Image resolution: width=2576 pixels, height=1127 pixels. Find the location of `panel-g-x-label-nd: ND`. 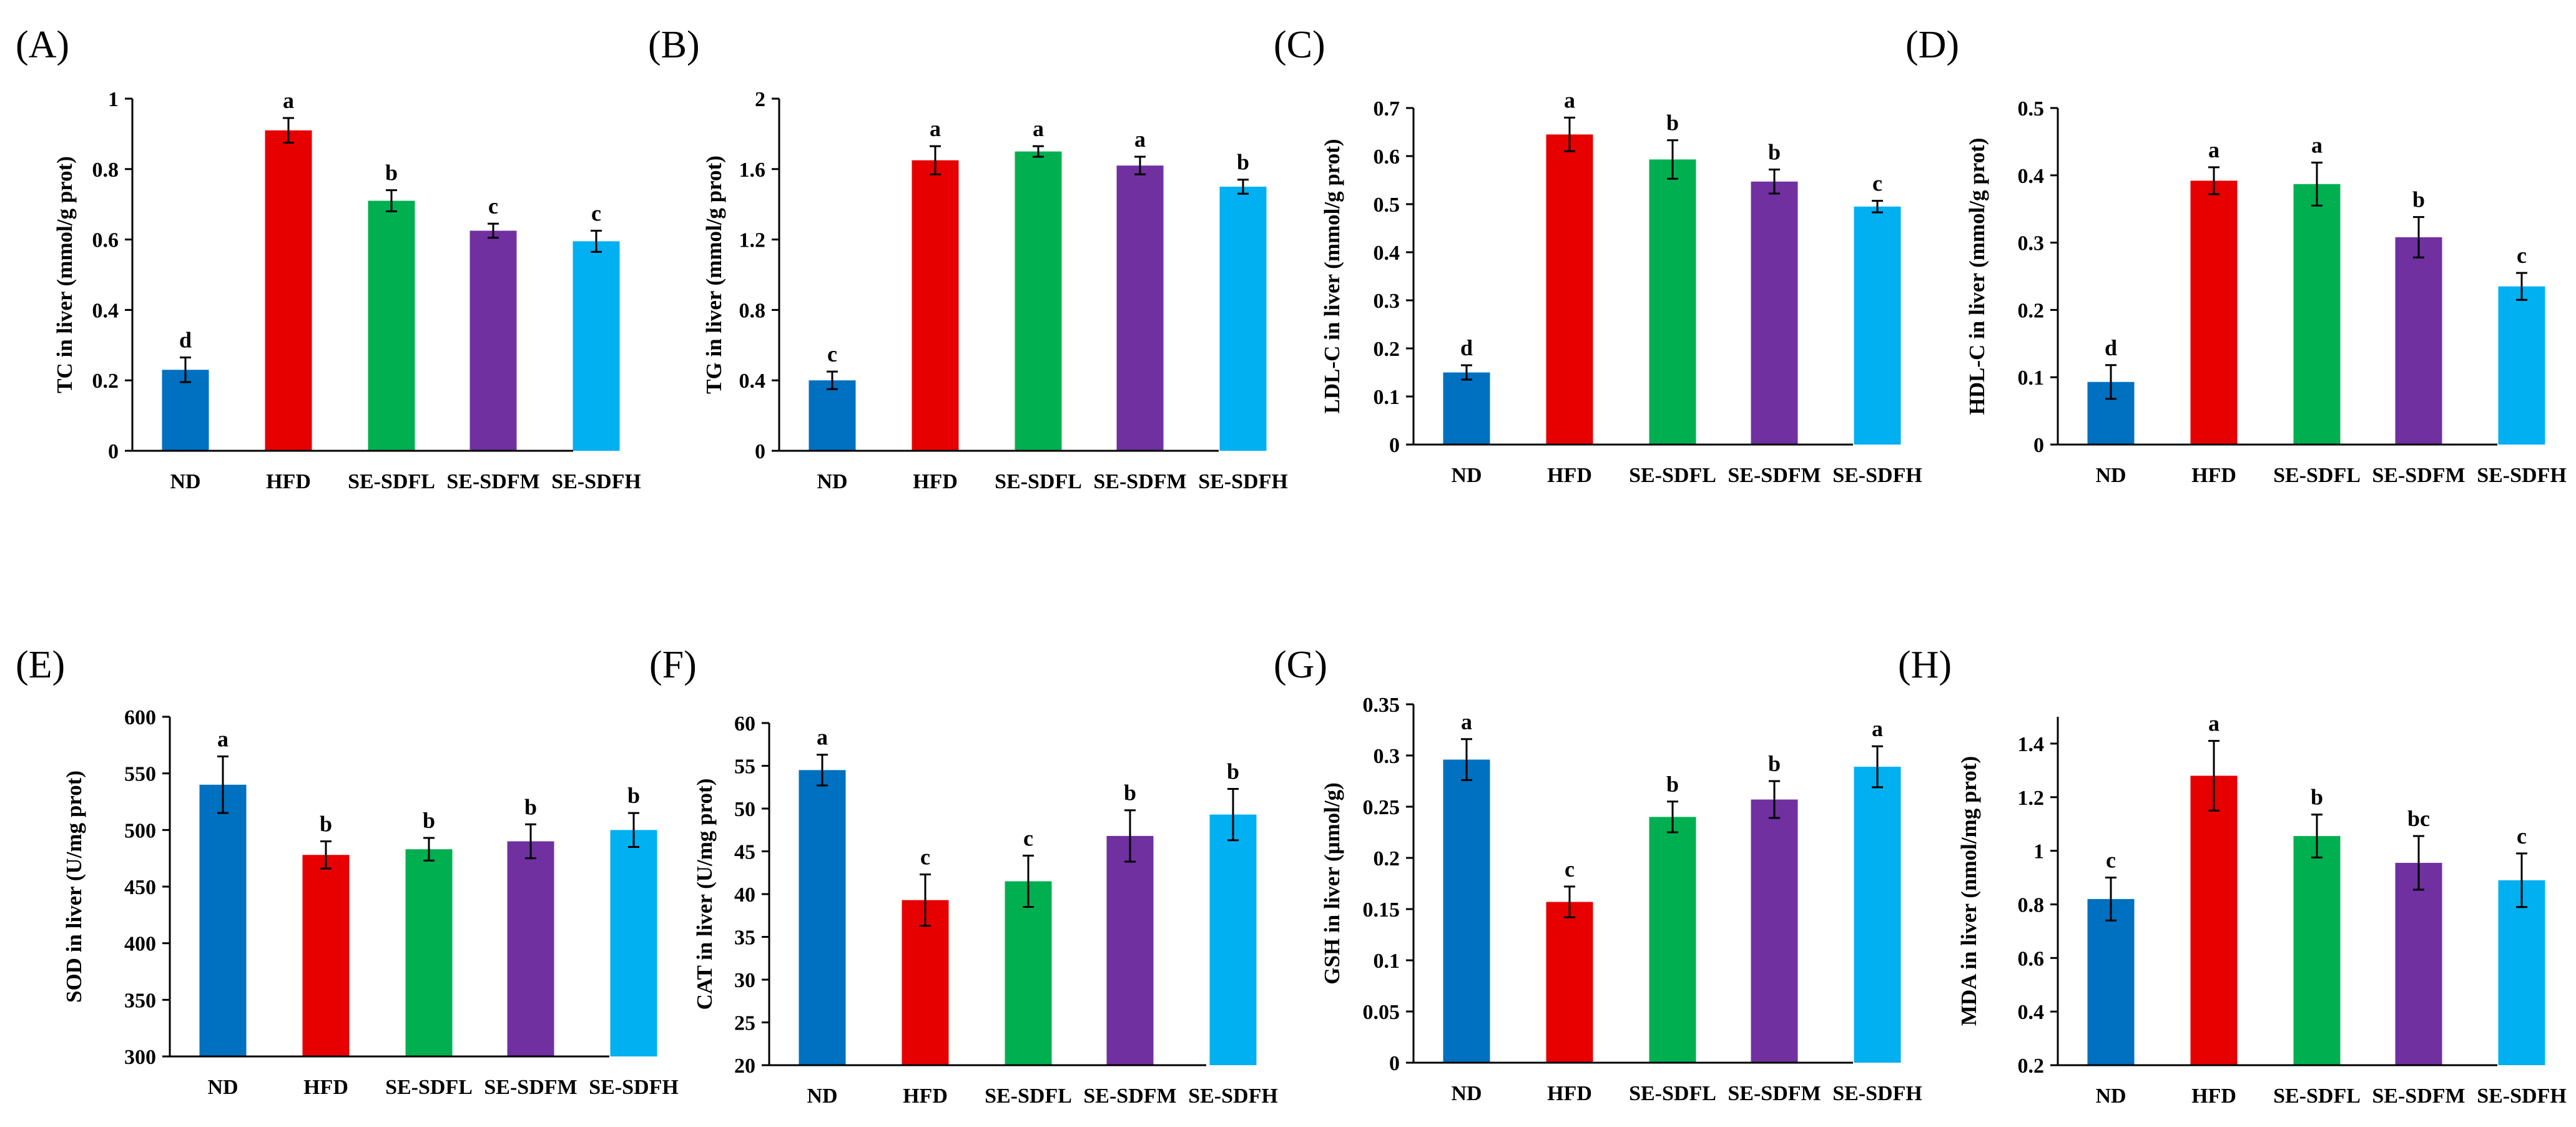

panel-g-x-label-nd: ND is located at coordinates (1466, 1093).